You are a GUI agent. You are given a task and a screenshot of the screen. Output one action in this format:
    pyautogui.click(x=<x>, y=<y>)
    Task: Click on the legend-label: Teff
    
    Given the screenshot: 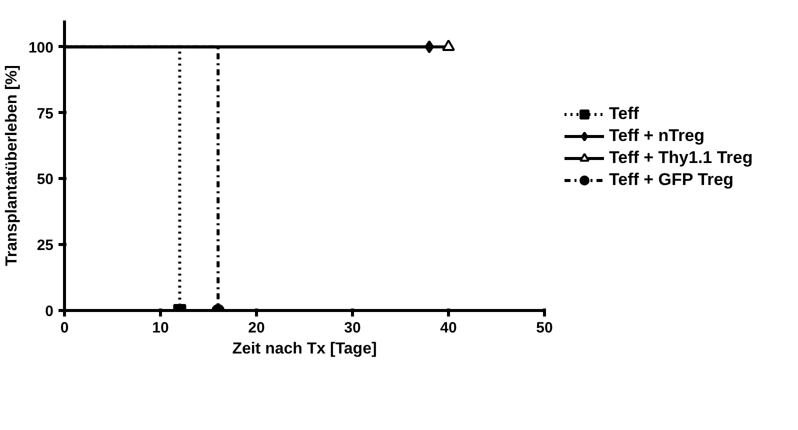 What is the action you would take?
    pyautogui.click(x=624, y=114)
    